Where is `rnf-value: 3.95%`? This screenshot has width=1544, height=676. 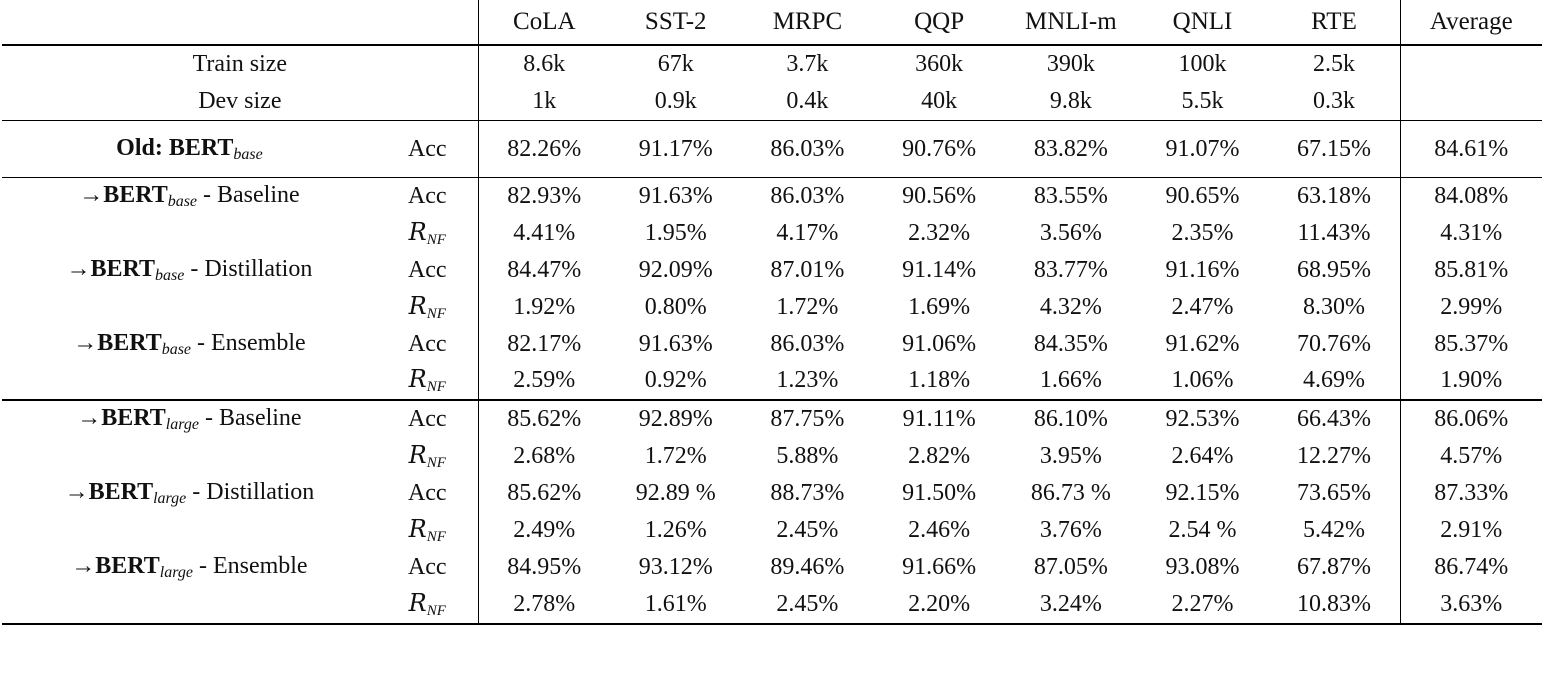
rnf-value: 3.95% is located at coordinates (1070, 456).